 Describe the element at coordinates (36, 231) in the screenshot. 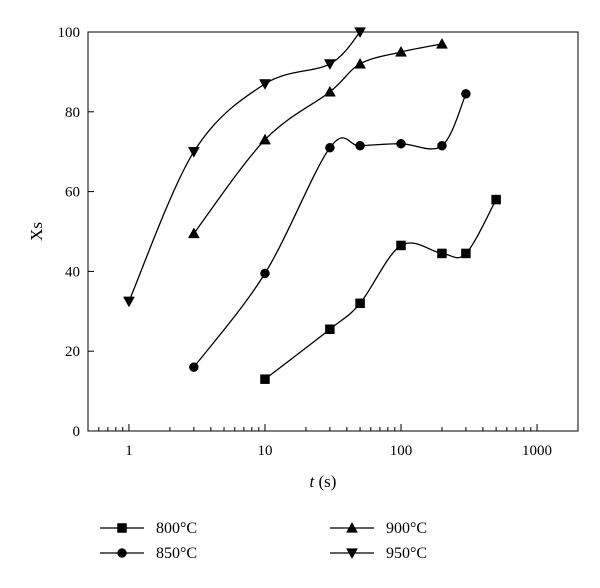

I see `y-axis-label: Xs` at that location.